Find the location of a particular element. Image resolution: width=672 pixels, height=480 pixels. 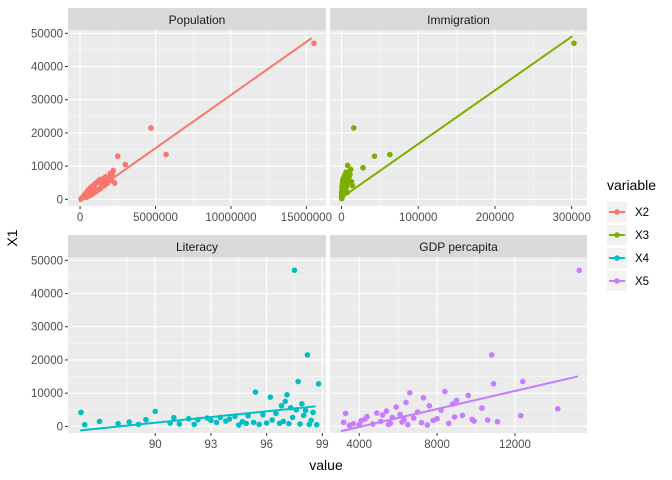

legend-item-X3: X3 is located at coordinates (628, 235).